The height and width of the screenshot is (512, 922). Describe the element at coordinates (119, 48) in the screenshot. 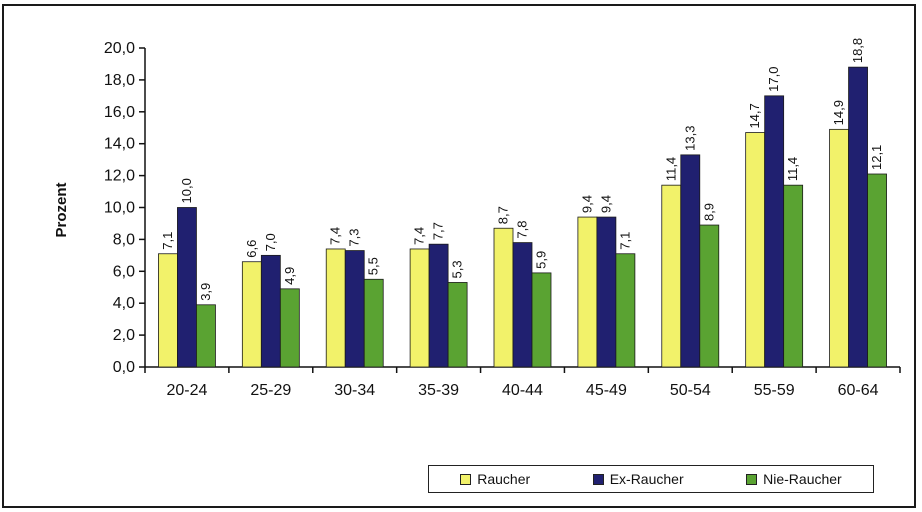

I see `y-tick-label: 20,0` at that location.